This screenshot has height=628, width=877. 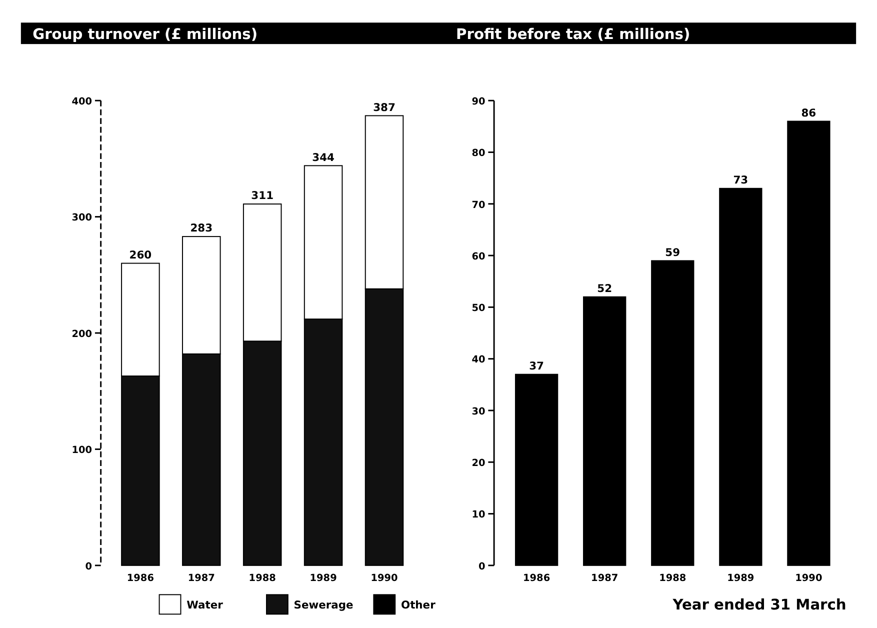 What do you see at coordinates (82, 334) in the screenshot?
I see `y-tick-label: 200` at bounding box center [82, 334].